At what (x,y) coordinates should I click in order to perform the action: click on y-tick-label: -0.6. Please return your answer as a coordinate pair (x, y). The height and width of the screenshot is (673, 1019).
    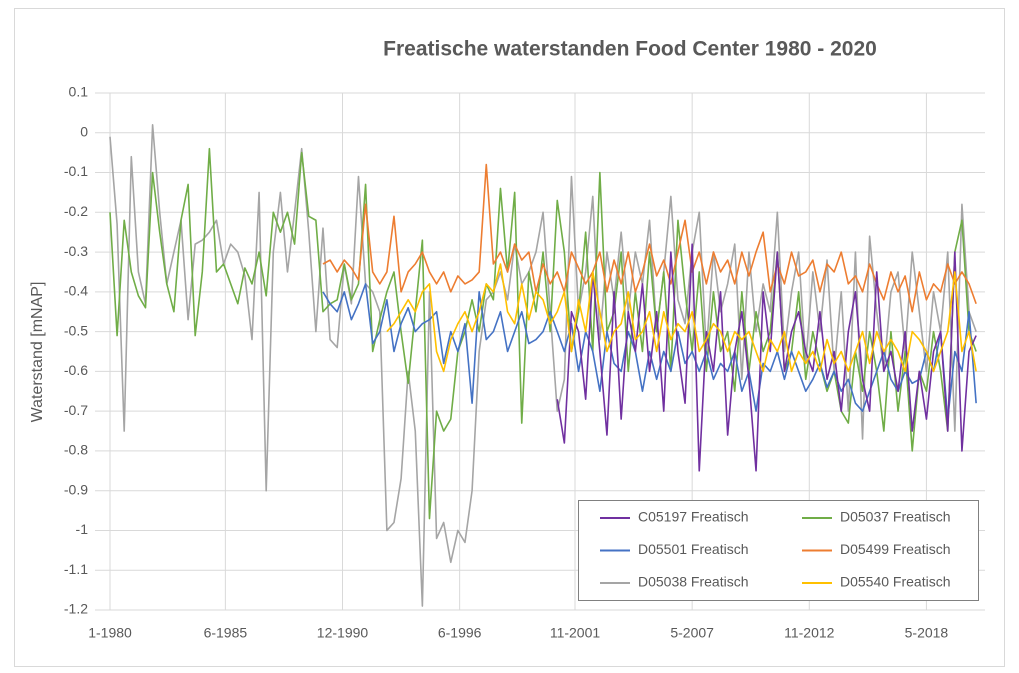
    Looking at the image, I should click on (76, 370).